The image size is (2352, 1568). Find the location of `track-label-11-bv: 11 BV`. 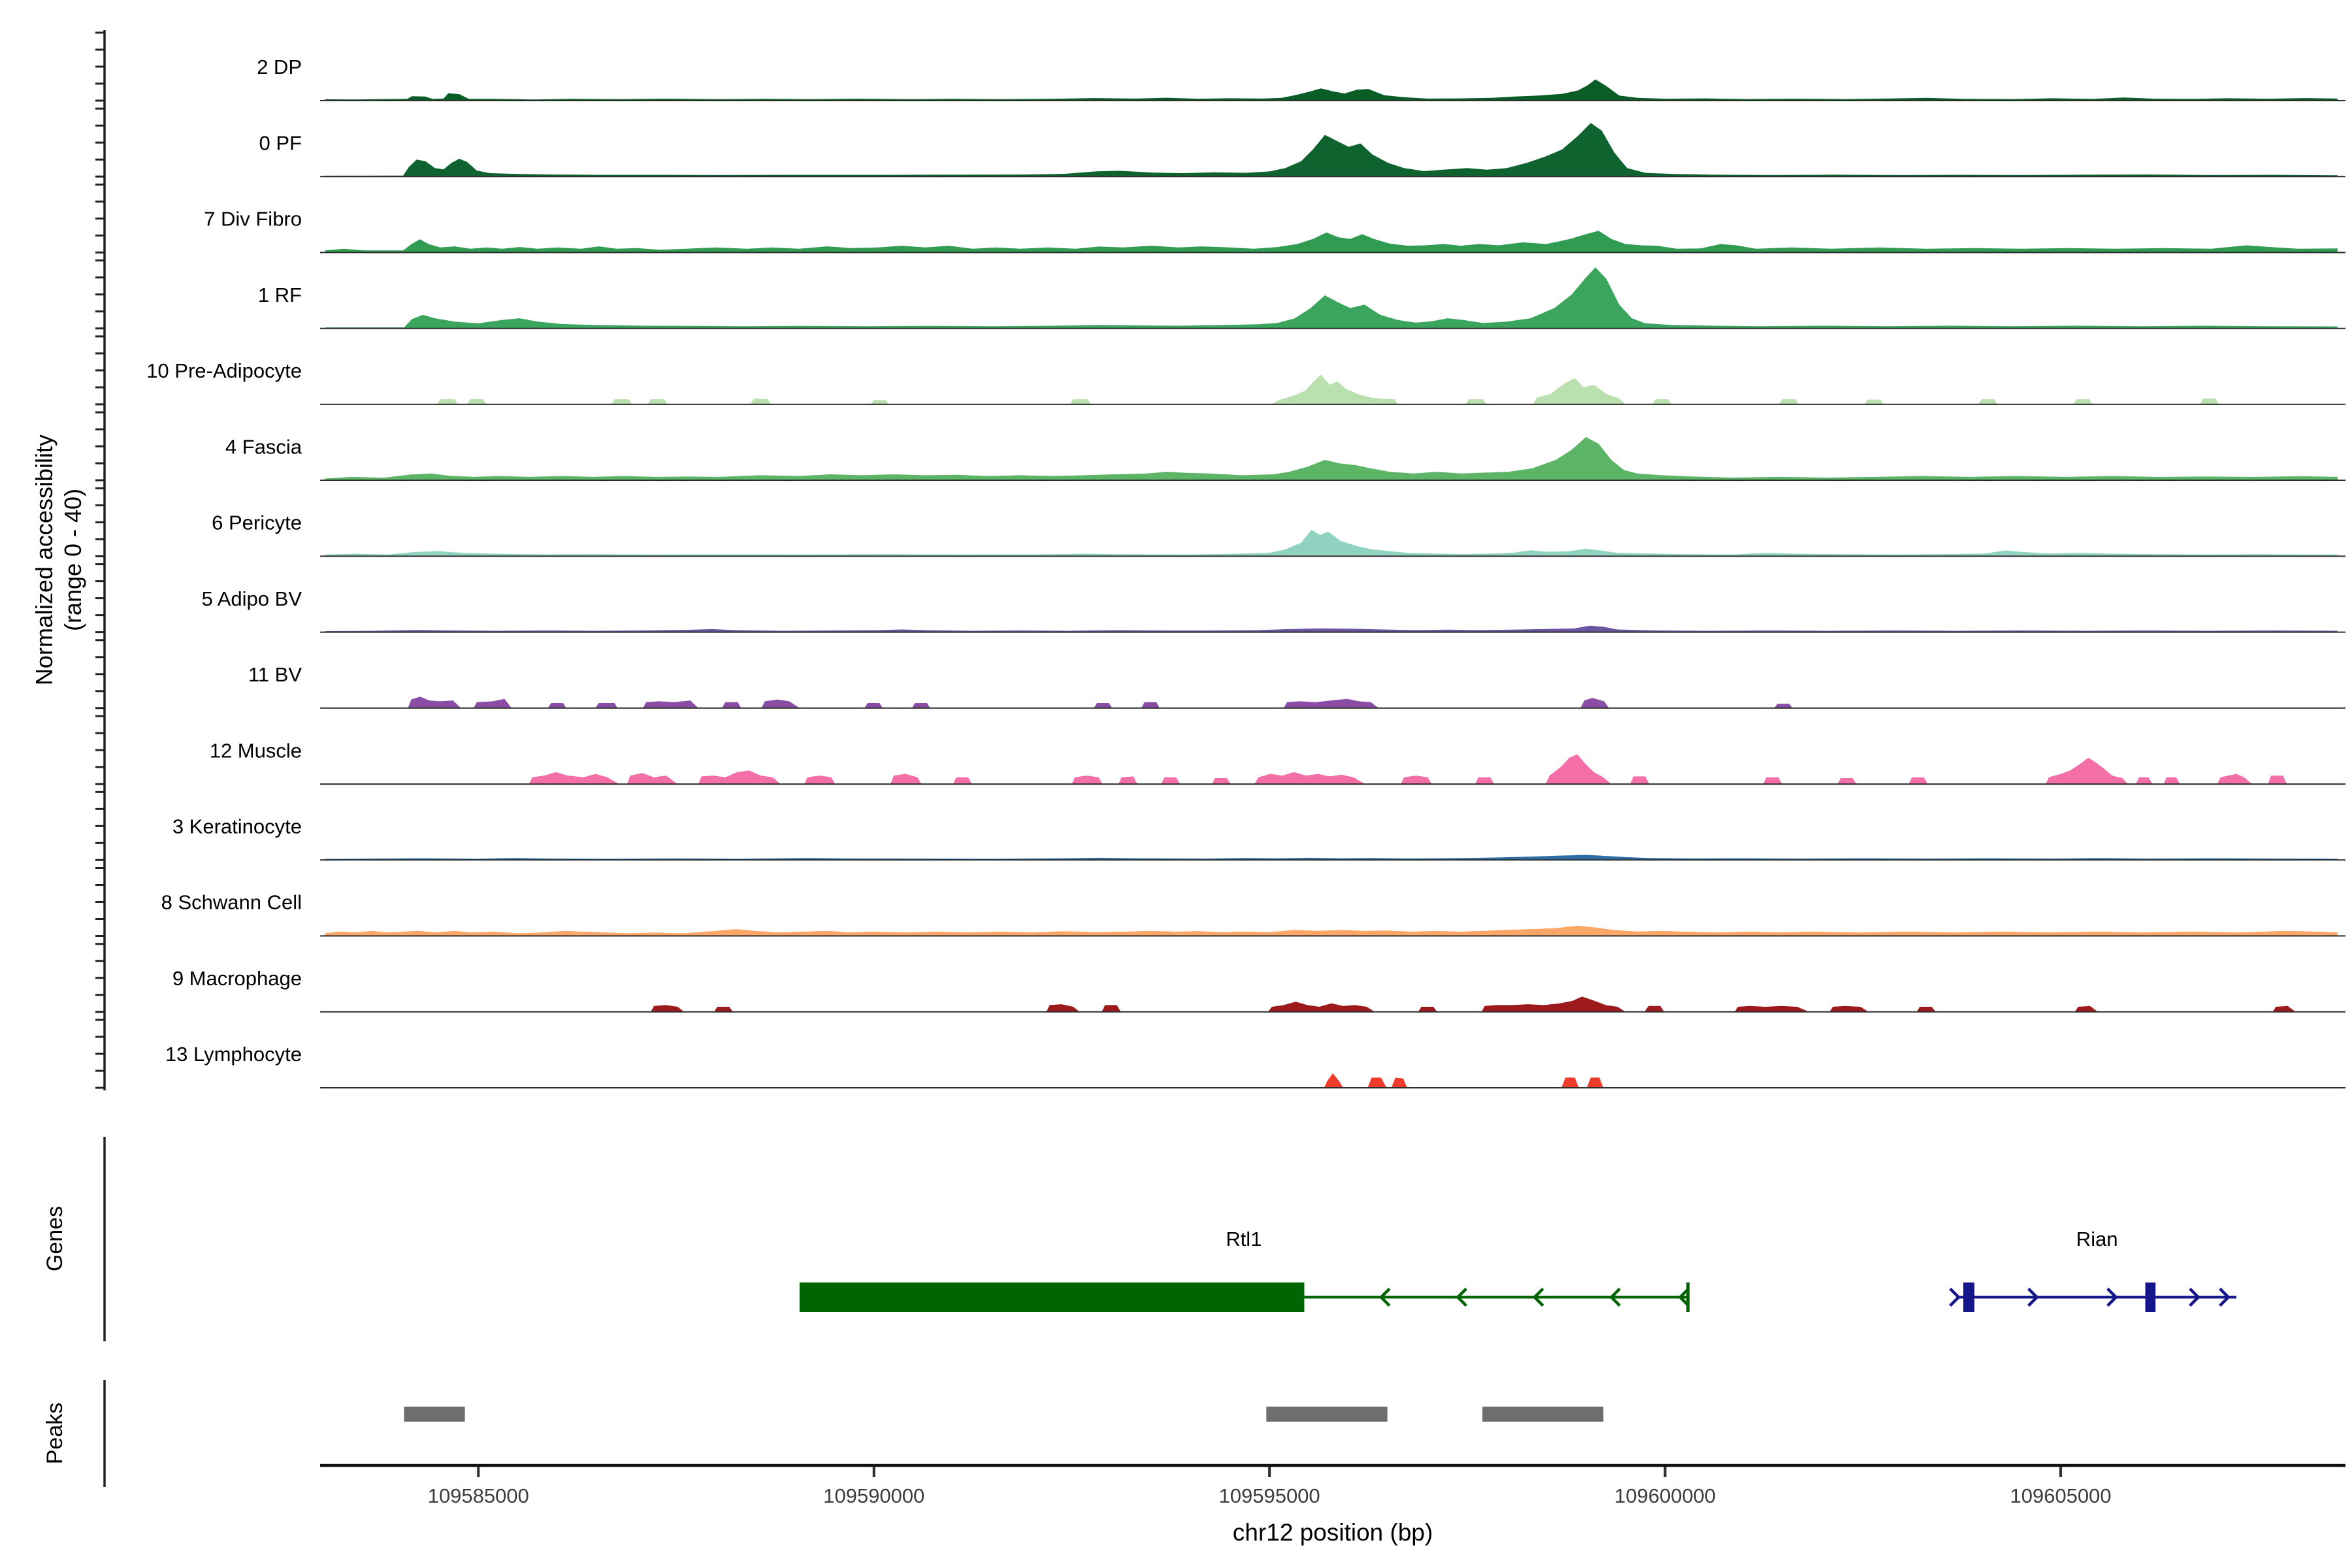

track-label-11-bv: 11 BV is located at coordinates (275, 674).